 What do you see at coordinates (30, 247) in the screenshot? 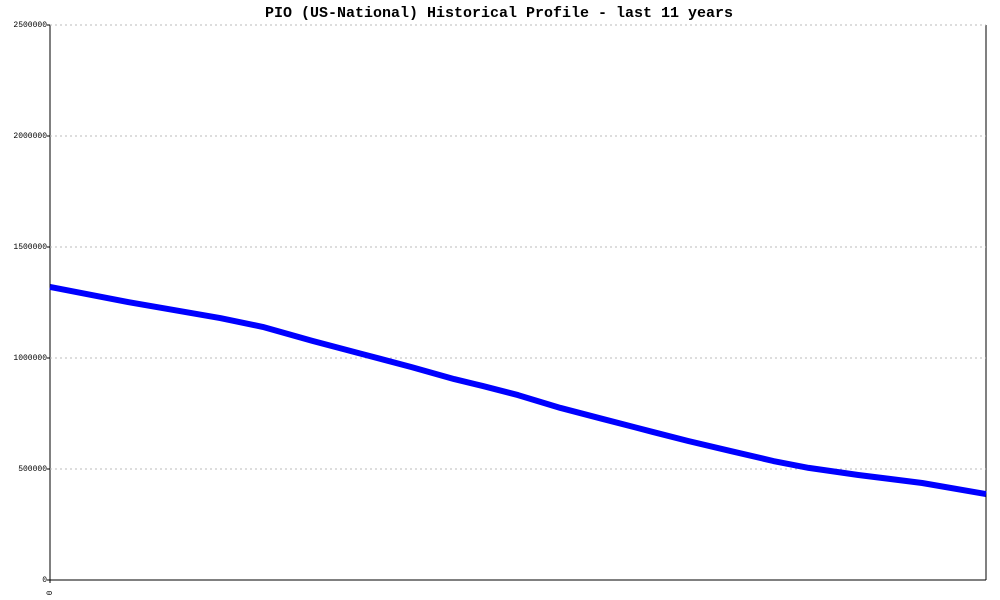
I see `y-tick-label: 1500000` at bounding box center [30, 247].